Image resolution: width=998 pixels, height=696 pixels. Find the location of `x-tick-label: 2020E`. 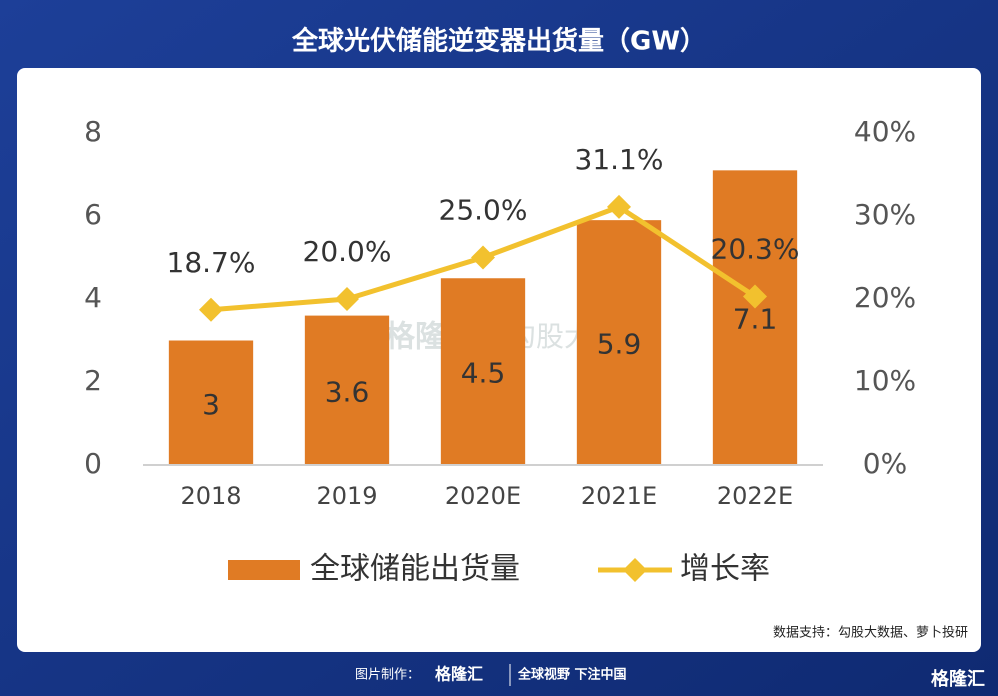

x-tick-label: 2020E is located at coordinates (483, 496).